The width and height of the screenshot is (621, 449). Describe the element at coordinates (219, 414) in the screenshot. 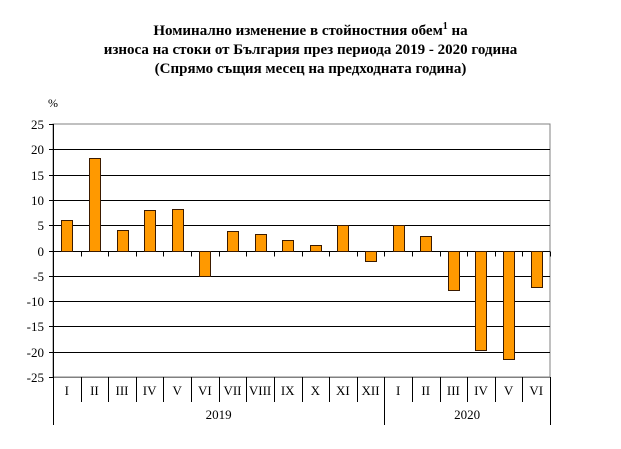

I see `x-group-label-2019: 2019` at that location.